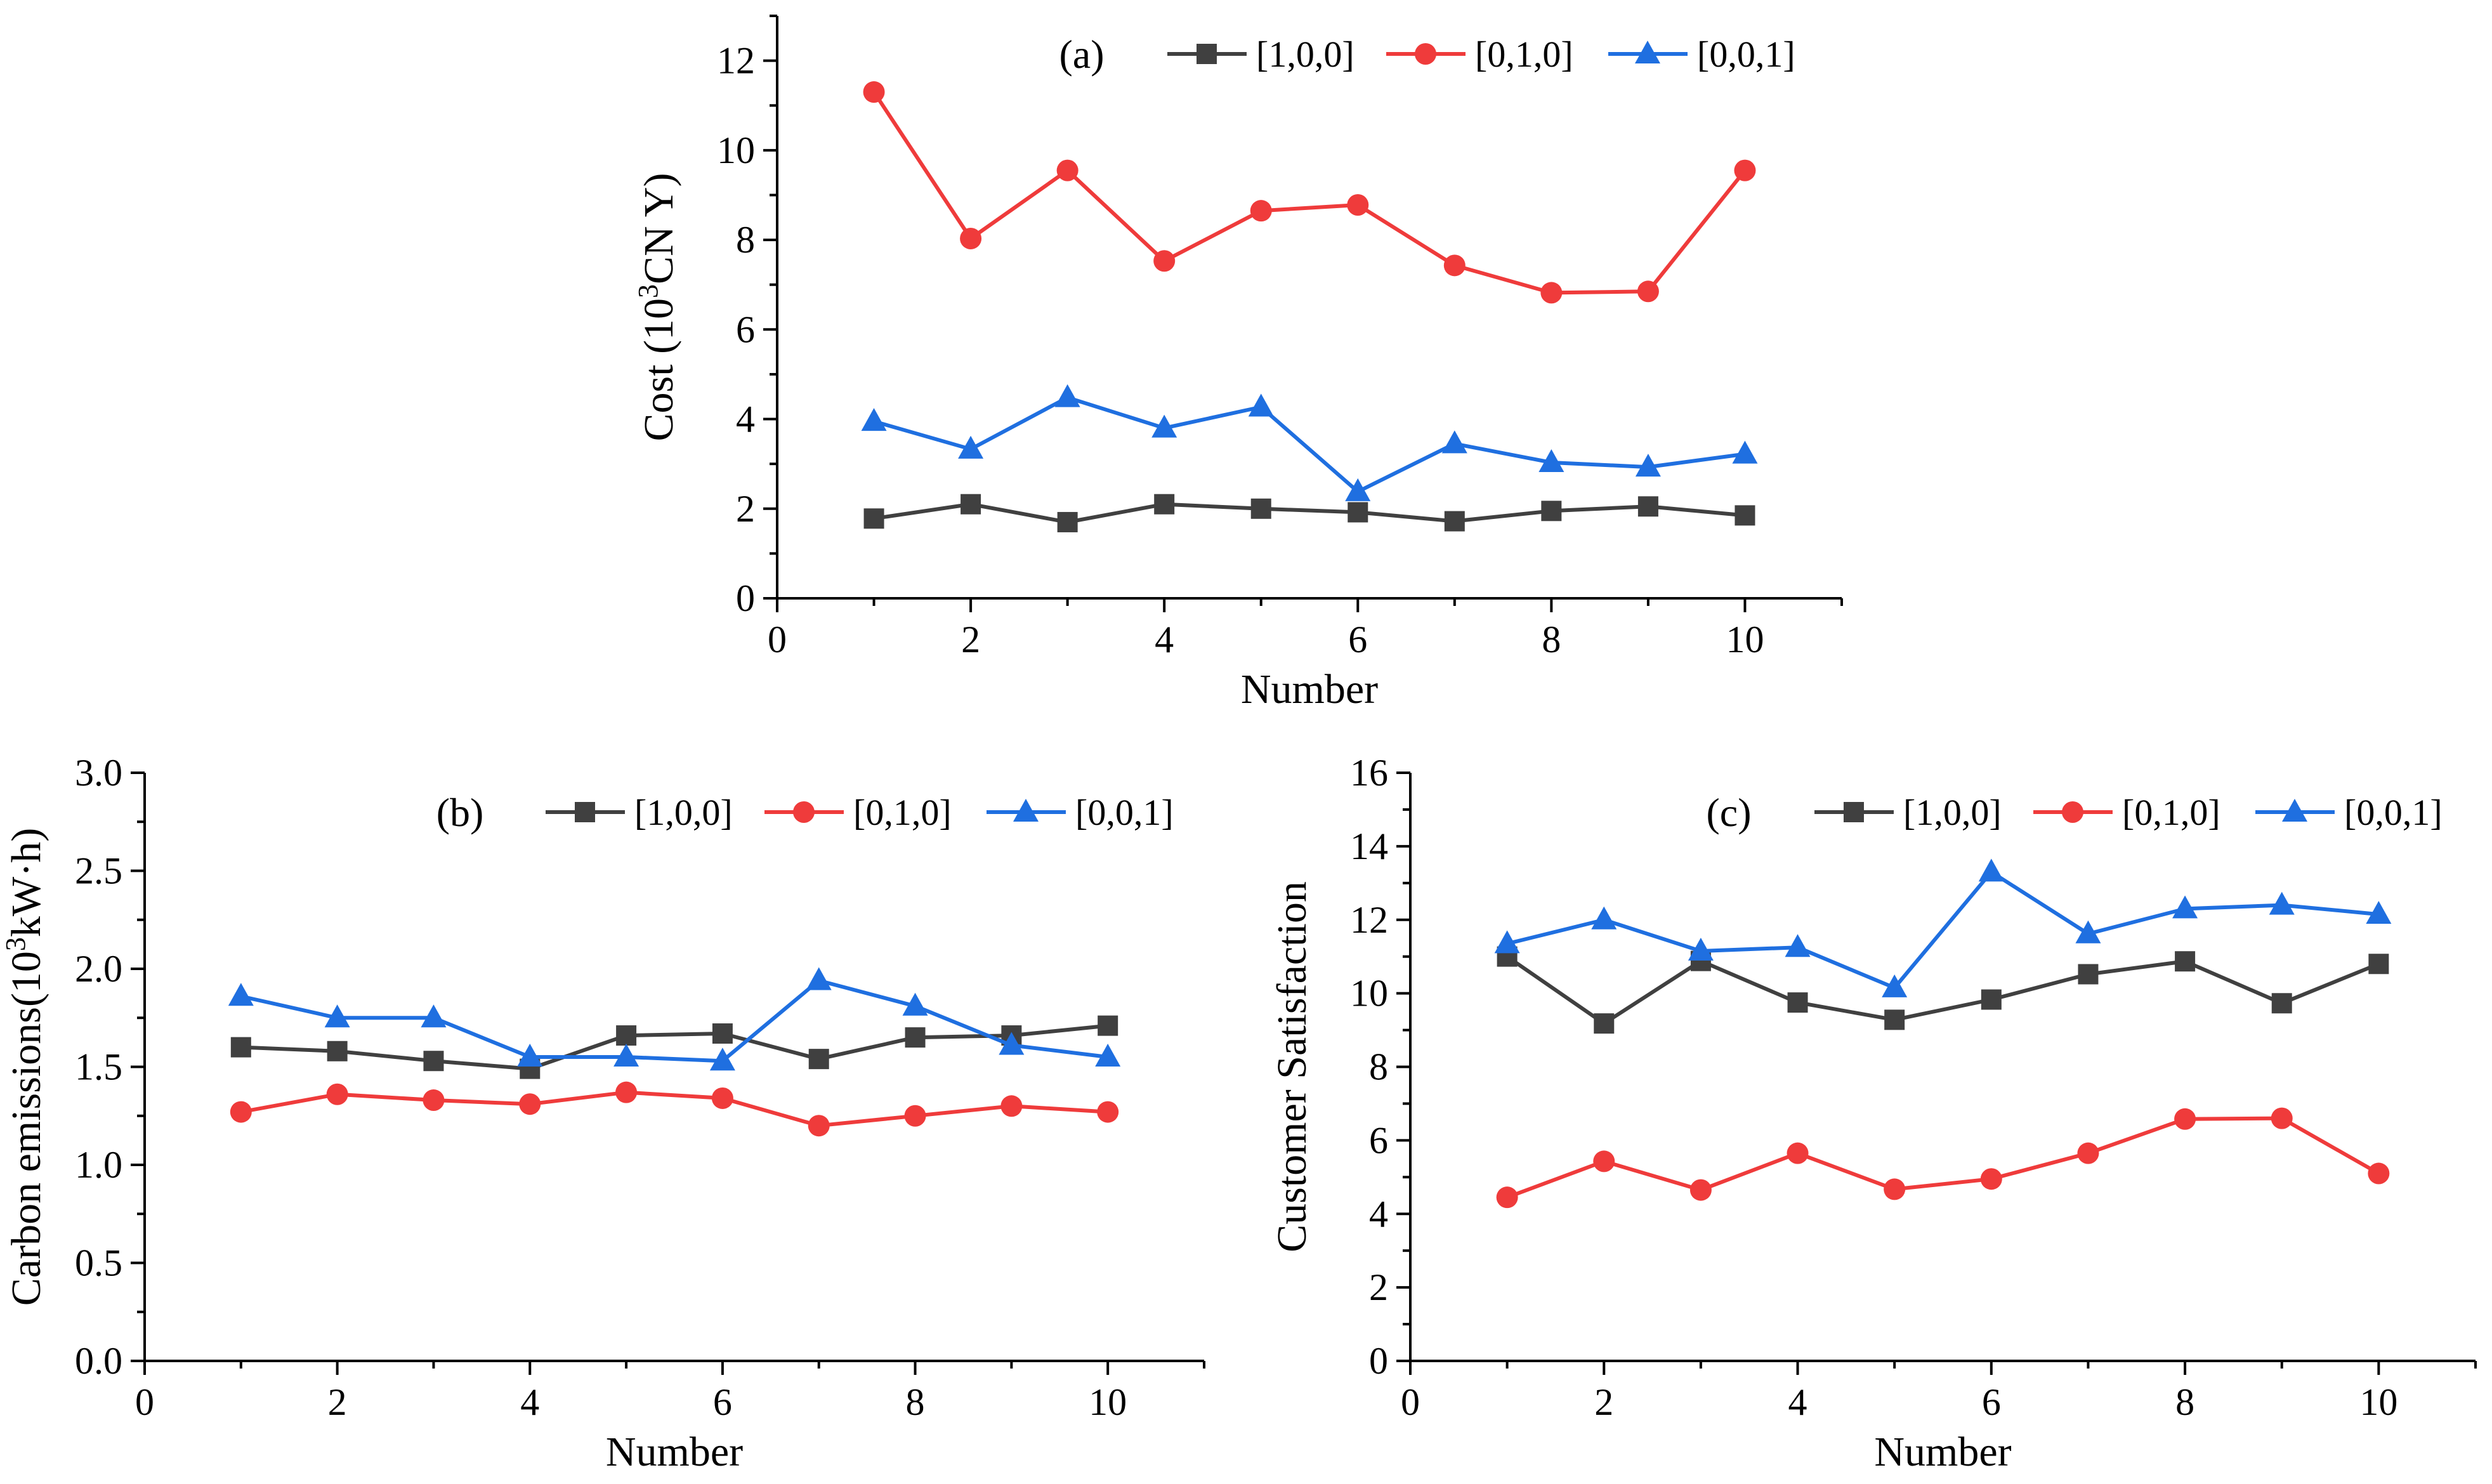 The width and height of the screenshot is (2492, 1484). I want to click on panel-label: (c), so click(1729, 813).